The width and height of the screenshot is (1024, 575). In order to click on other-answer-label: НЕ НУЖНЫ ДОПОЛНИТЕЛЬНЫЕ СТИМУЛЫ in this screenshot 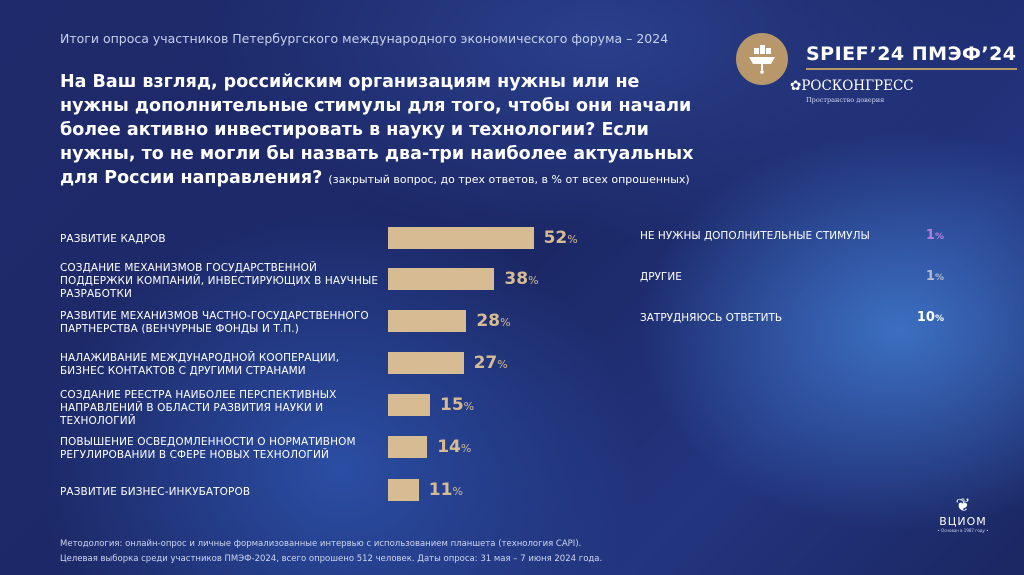, I will do `click(755, 236)`.